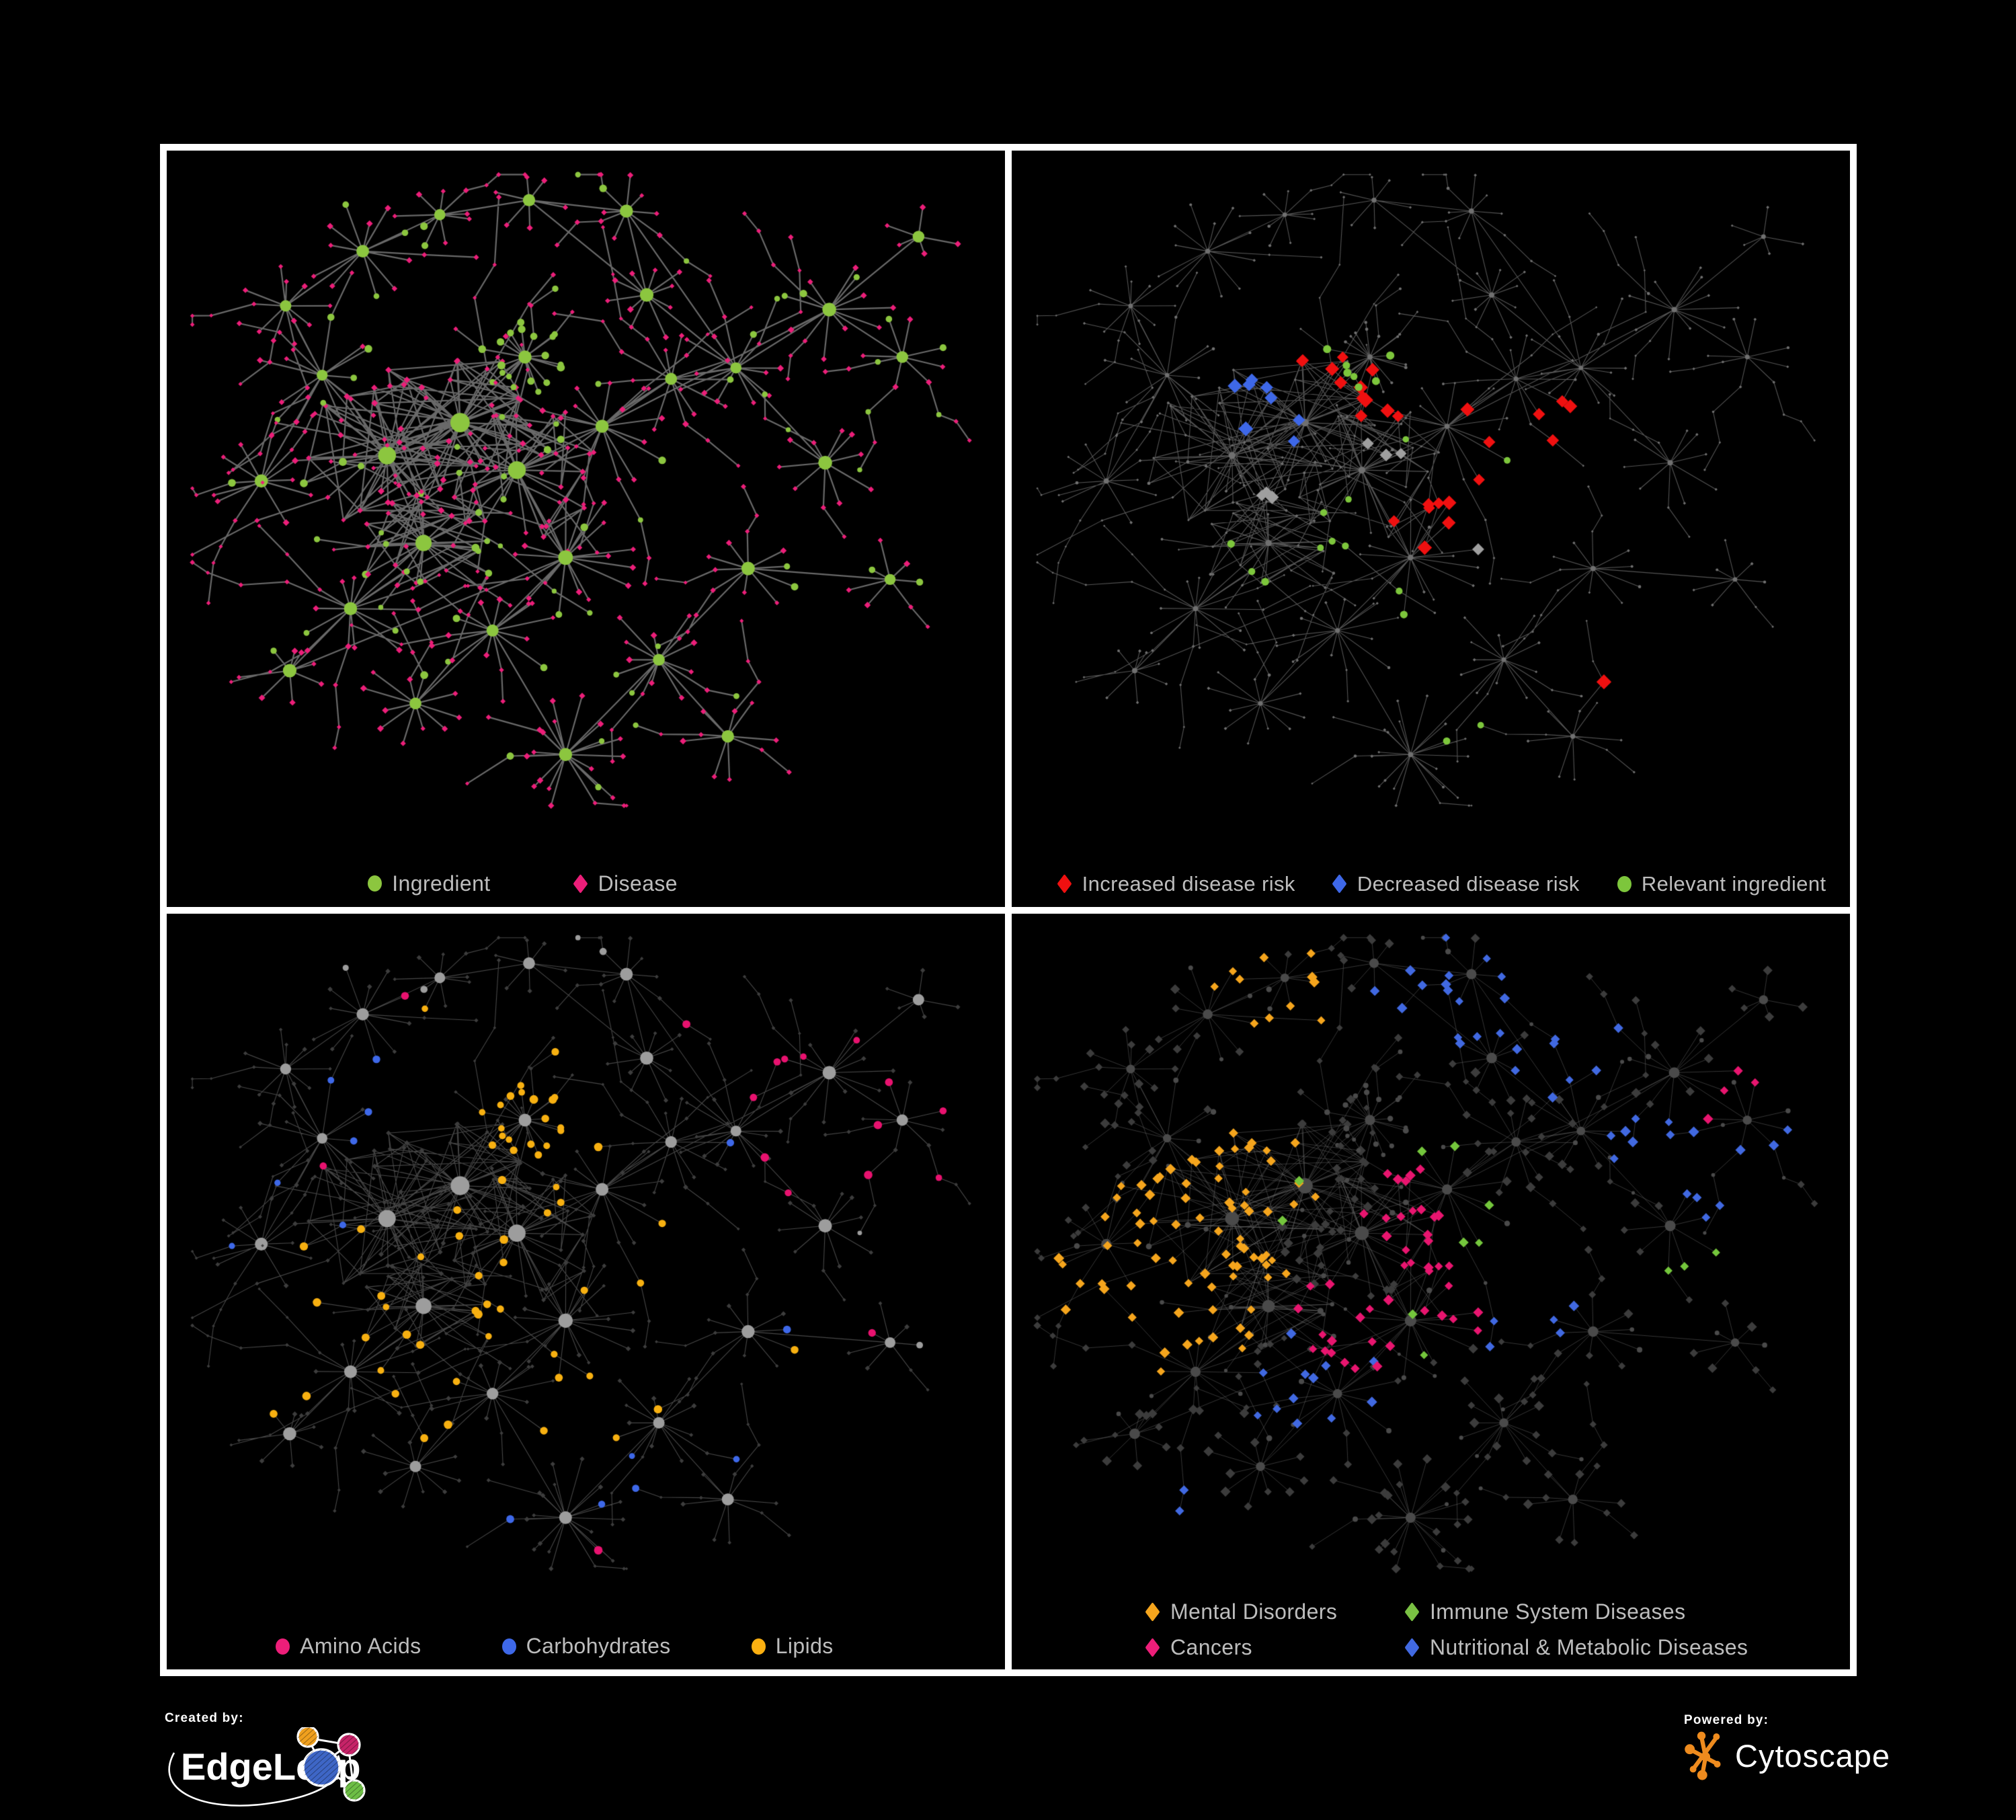 This screenshot has width=2016, height=1820. What do you see at coordinates (1733, 883) in the screenshot?
I see `legend-label: Relevant ingredient` at bounding box center [1733, 883].